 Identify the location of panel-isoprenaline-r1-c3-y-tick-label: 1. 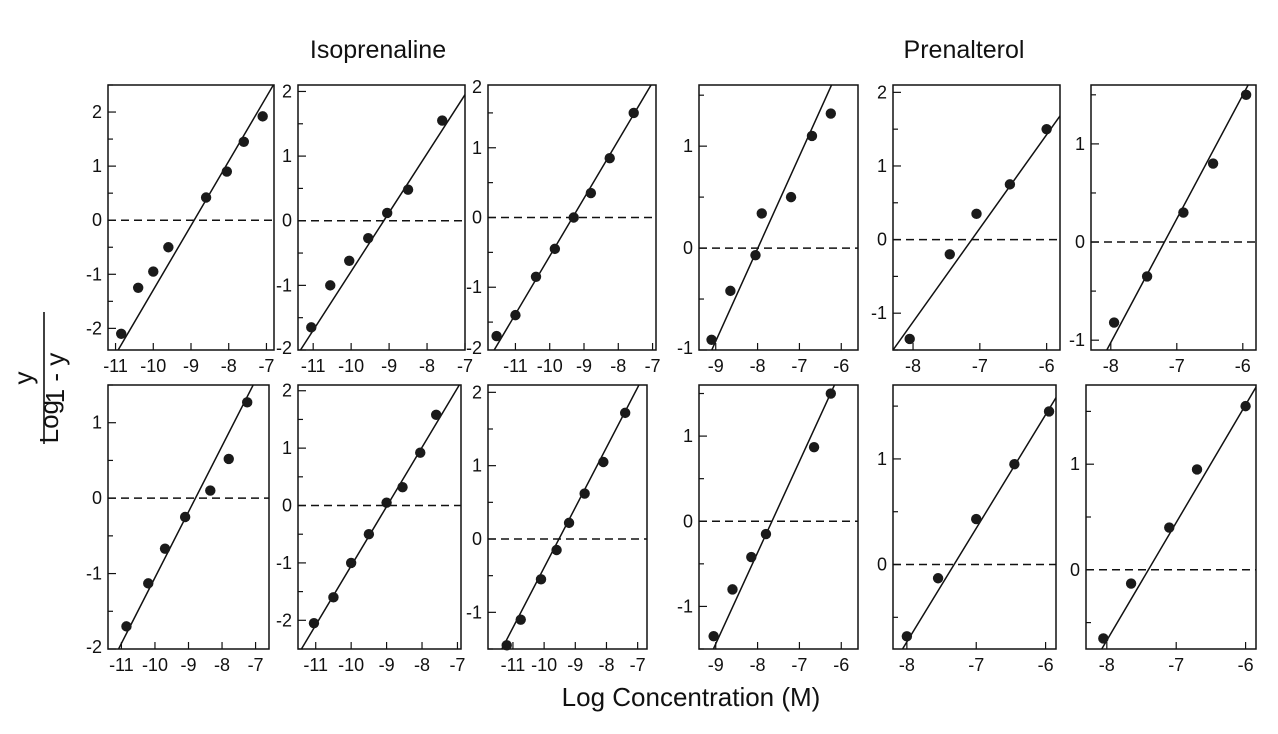
(477, 148).